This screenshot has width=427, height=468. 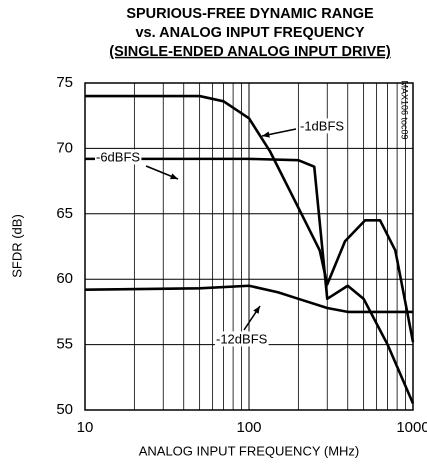 What do you see at coordinates (249, 450) in the screenshot?
I see `x-axis-label: ANALOG INPUT FREQUENCY (MHz)` at bounding box center [249, 450].